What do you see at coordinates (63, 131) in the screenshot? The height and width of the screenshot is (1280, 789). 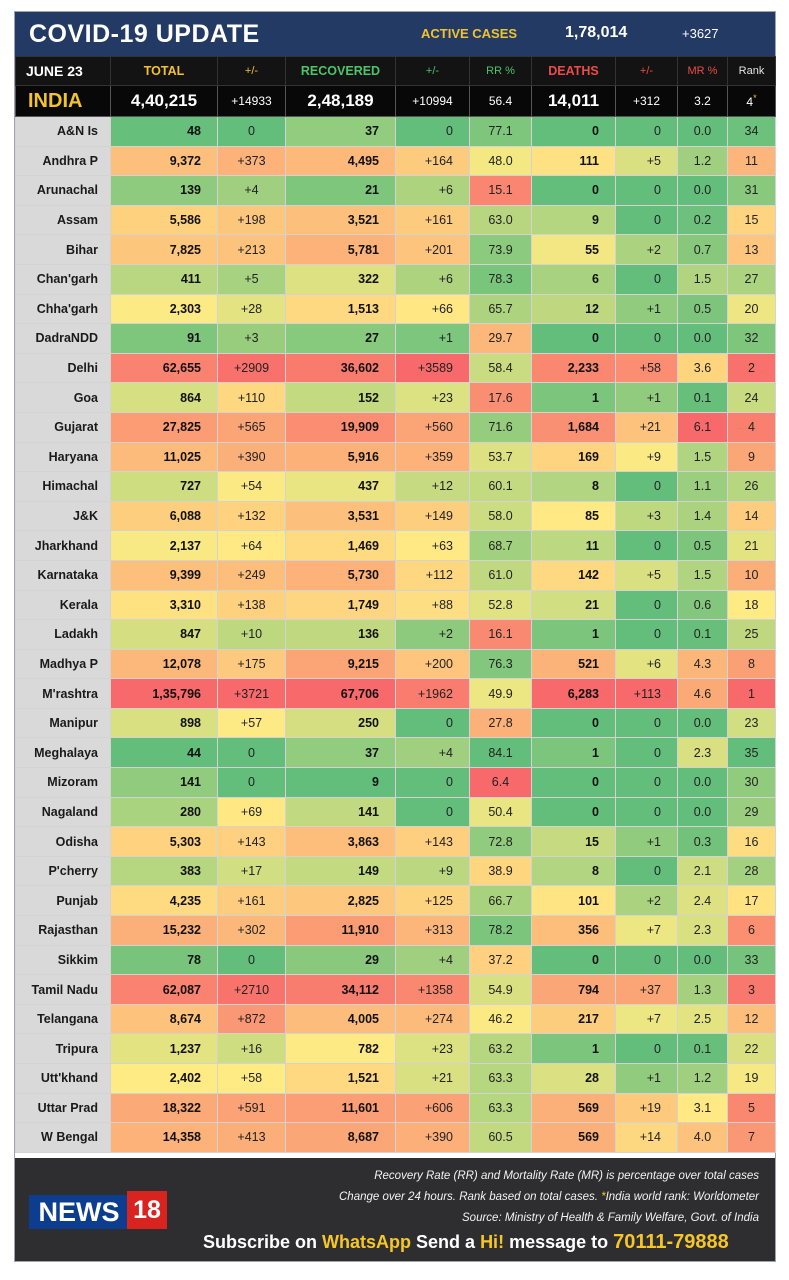 I see `state-name: A&N Is` at bounding box center [63, 131].